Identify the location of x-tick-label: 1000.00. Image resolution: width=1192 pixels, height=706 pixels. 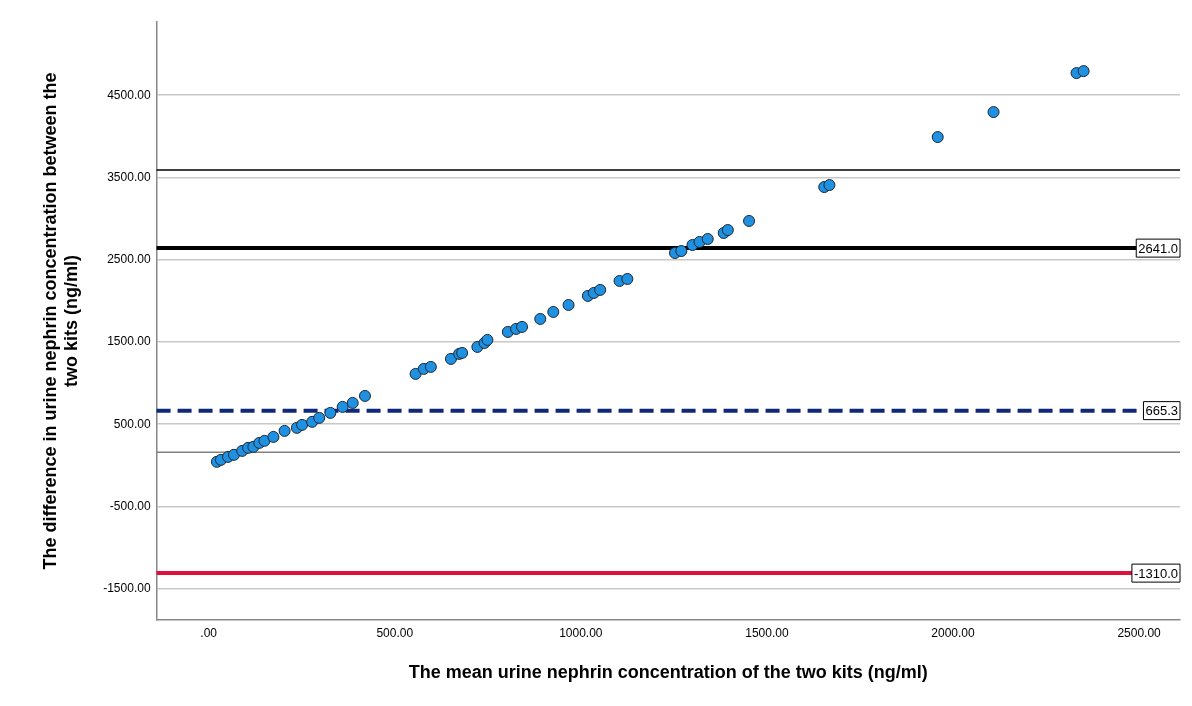
(581, 632).